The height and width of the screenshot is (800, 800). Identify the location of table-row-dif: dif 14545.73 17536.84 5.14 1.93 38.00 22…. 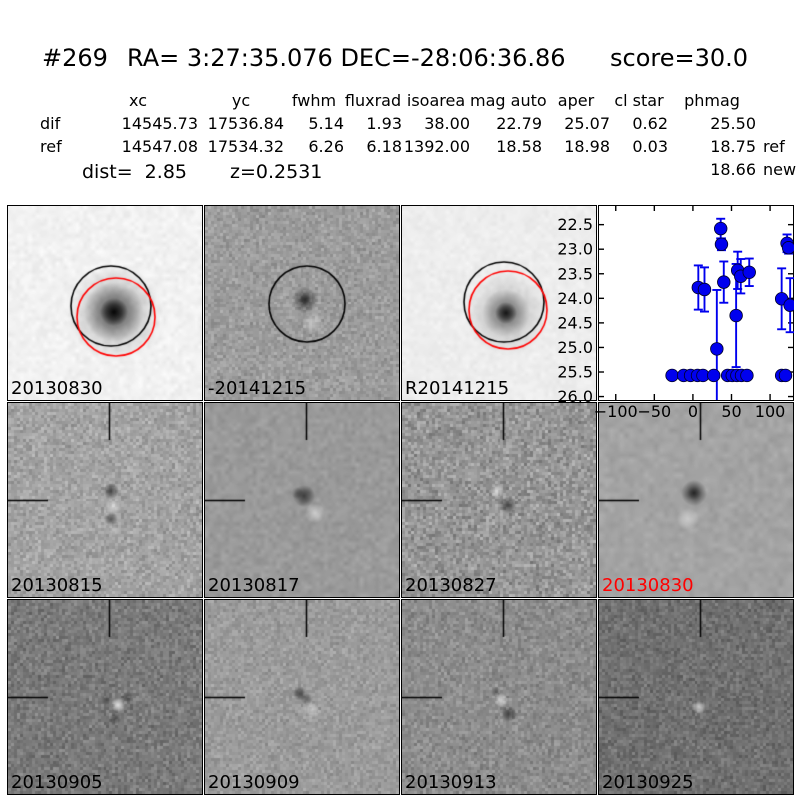
(400, 123).